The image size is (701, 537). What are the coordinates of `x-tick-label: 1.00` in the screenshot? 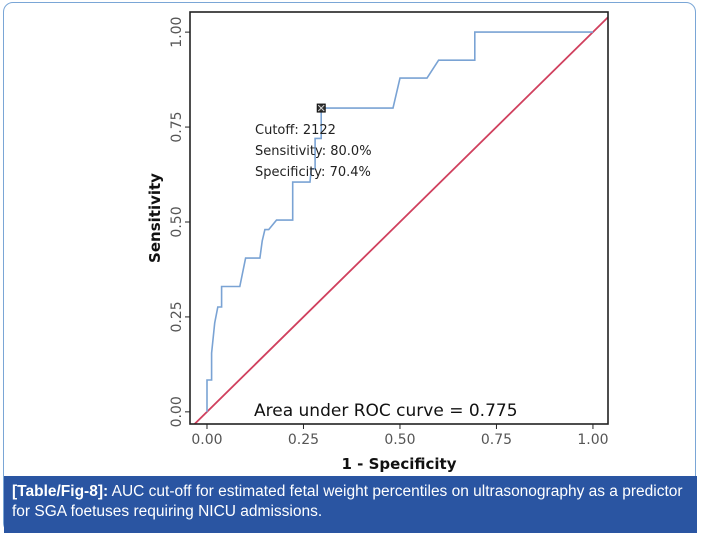 It's located at (592, 440).